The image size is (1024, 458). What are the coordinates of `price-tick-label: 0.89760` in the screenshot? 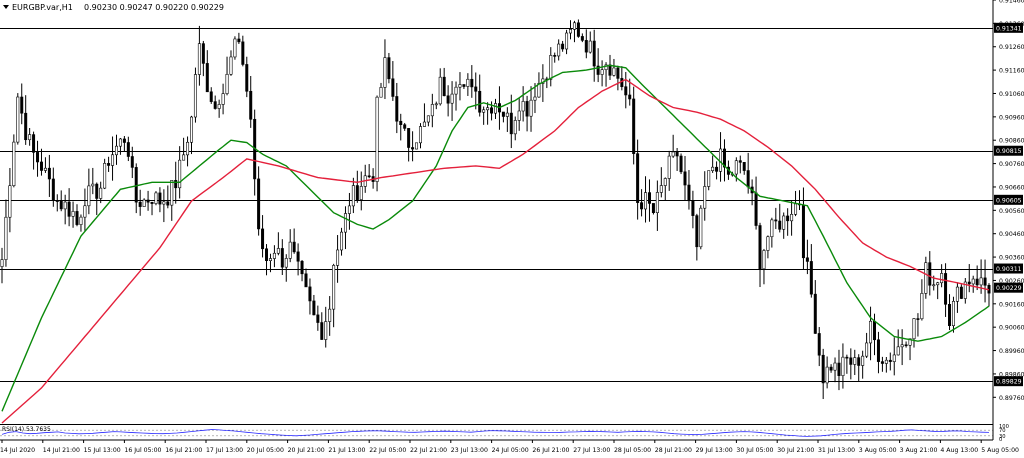 It's located at (1011, 398).